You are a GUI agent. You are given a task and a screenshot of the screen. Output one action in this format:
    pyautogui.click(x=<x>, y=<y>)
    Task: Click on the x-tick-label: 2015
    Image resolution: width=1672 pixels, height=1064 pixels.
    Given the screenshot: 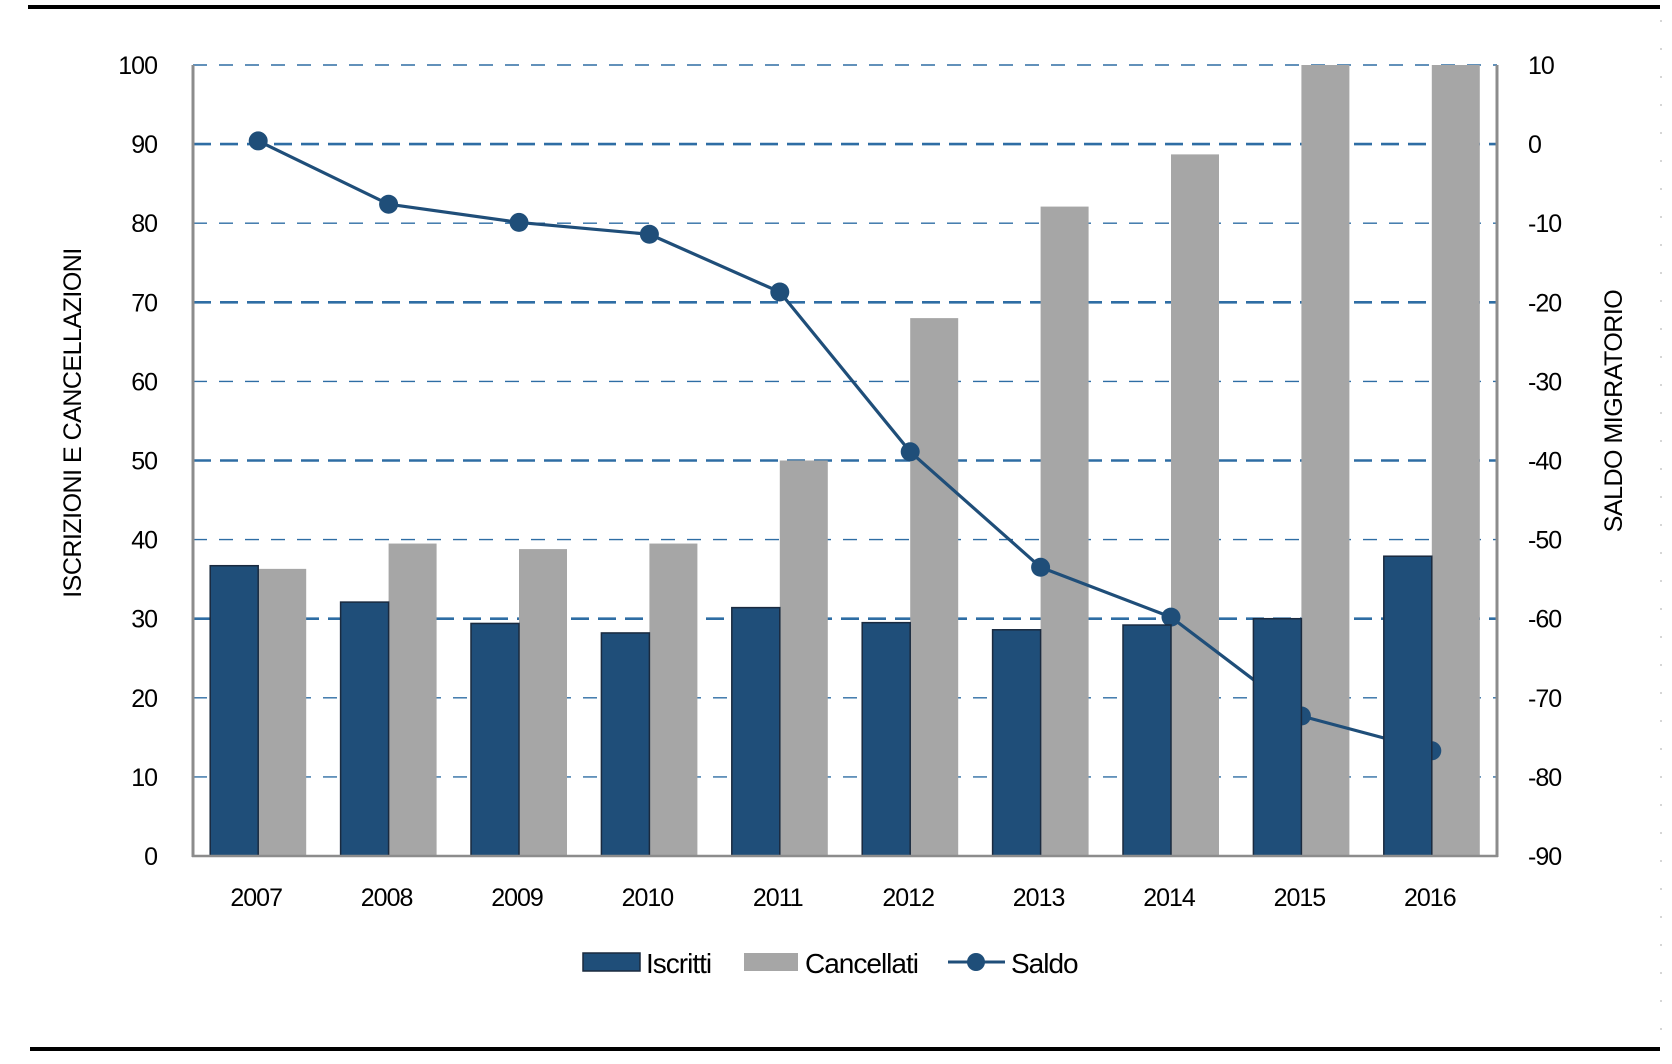 What is the action you would take?
    pyautogui.click(x=1300, y=898)
    